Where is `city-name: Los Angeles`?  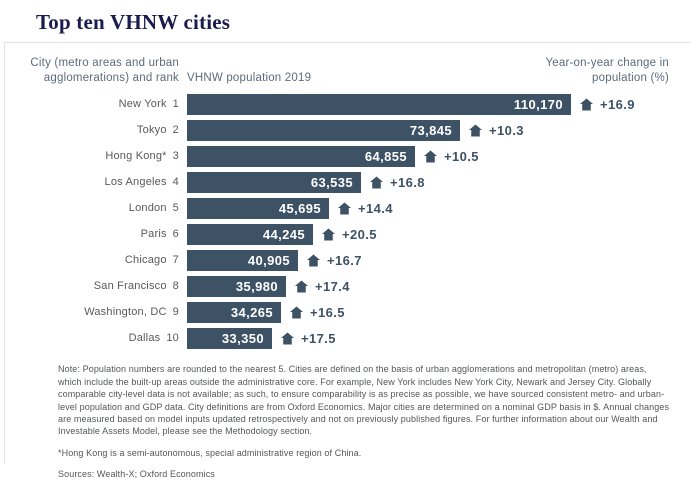
city-name: Los Angeles is located at coordinates (135, 182).